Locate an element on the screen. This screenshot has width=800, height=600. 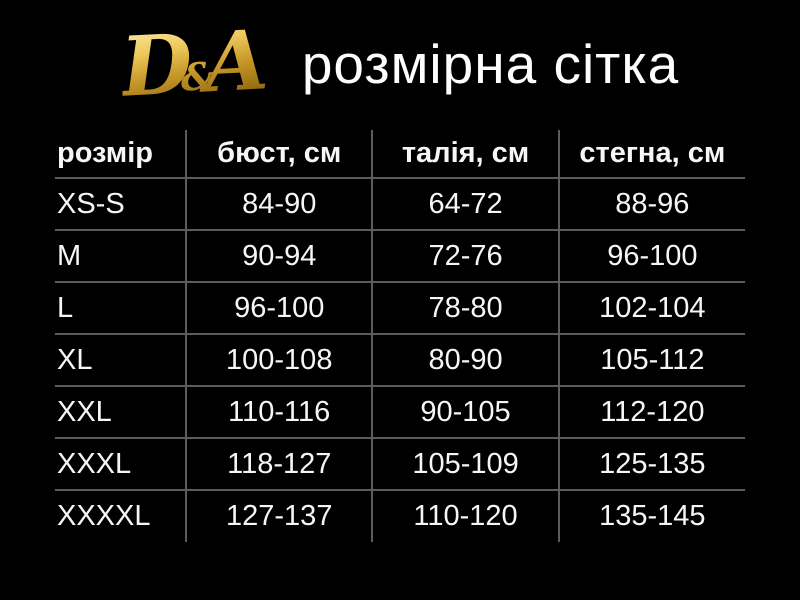
hips-cell: 125-135 is located at coordinates (651, 463).